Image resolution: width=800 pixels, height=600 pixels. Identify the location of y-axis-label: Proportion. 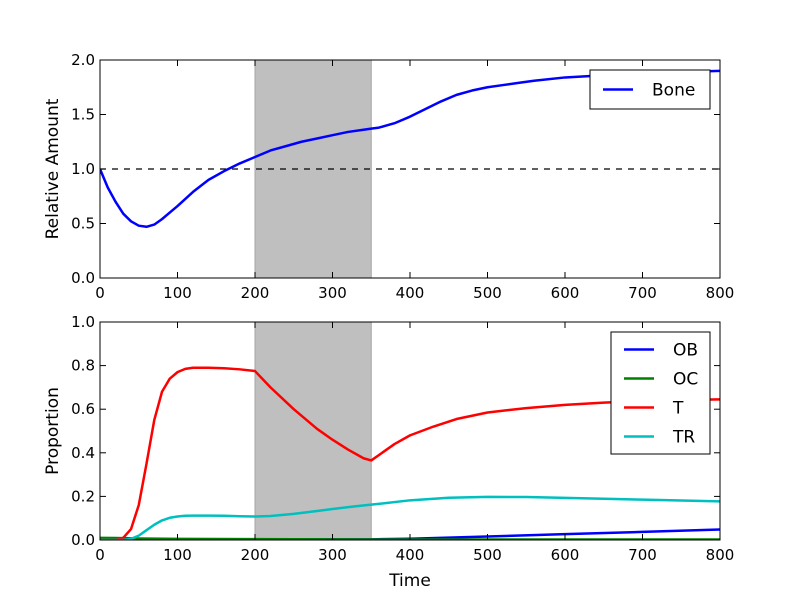
(53, 431).